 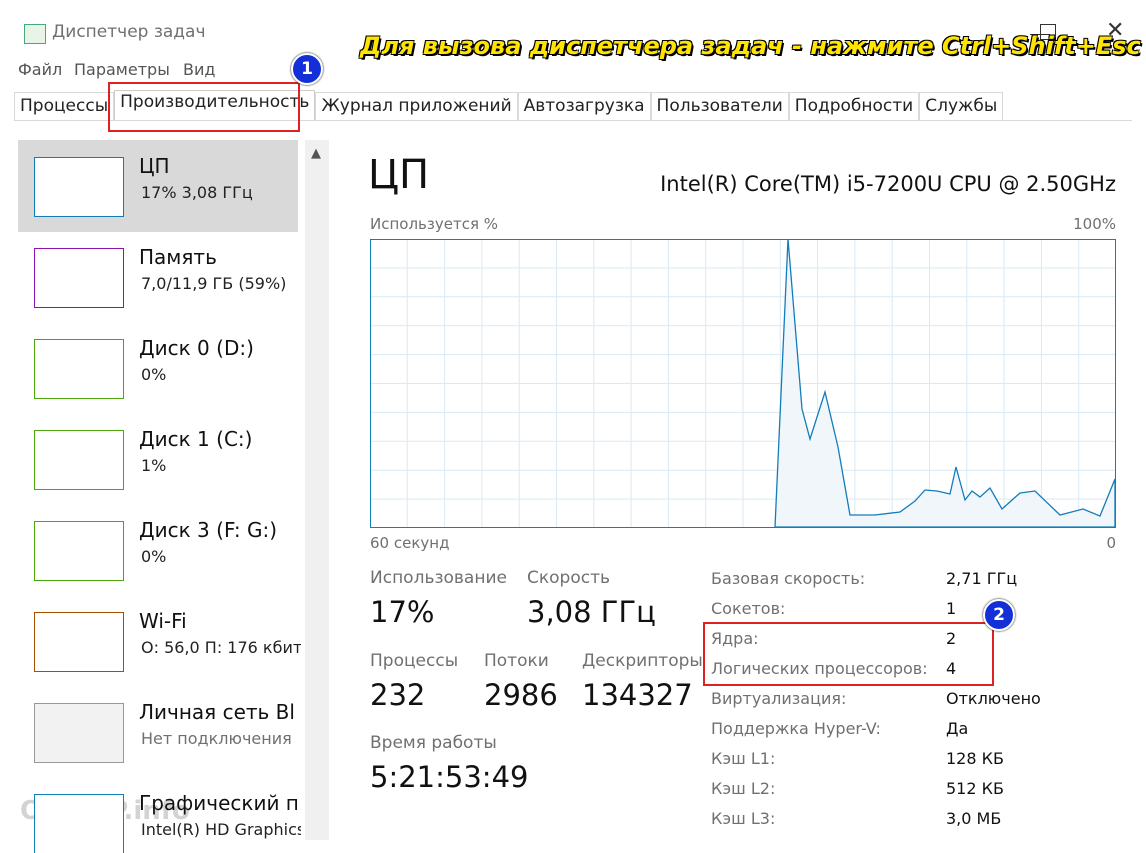 I want to click on close: ✕, so click(x=1115, y=30).